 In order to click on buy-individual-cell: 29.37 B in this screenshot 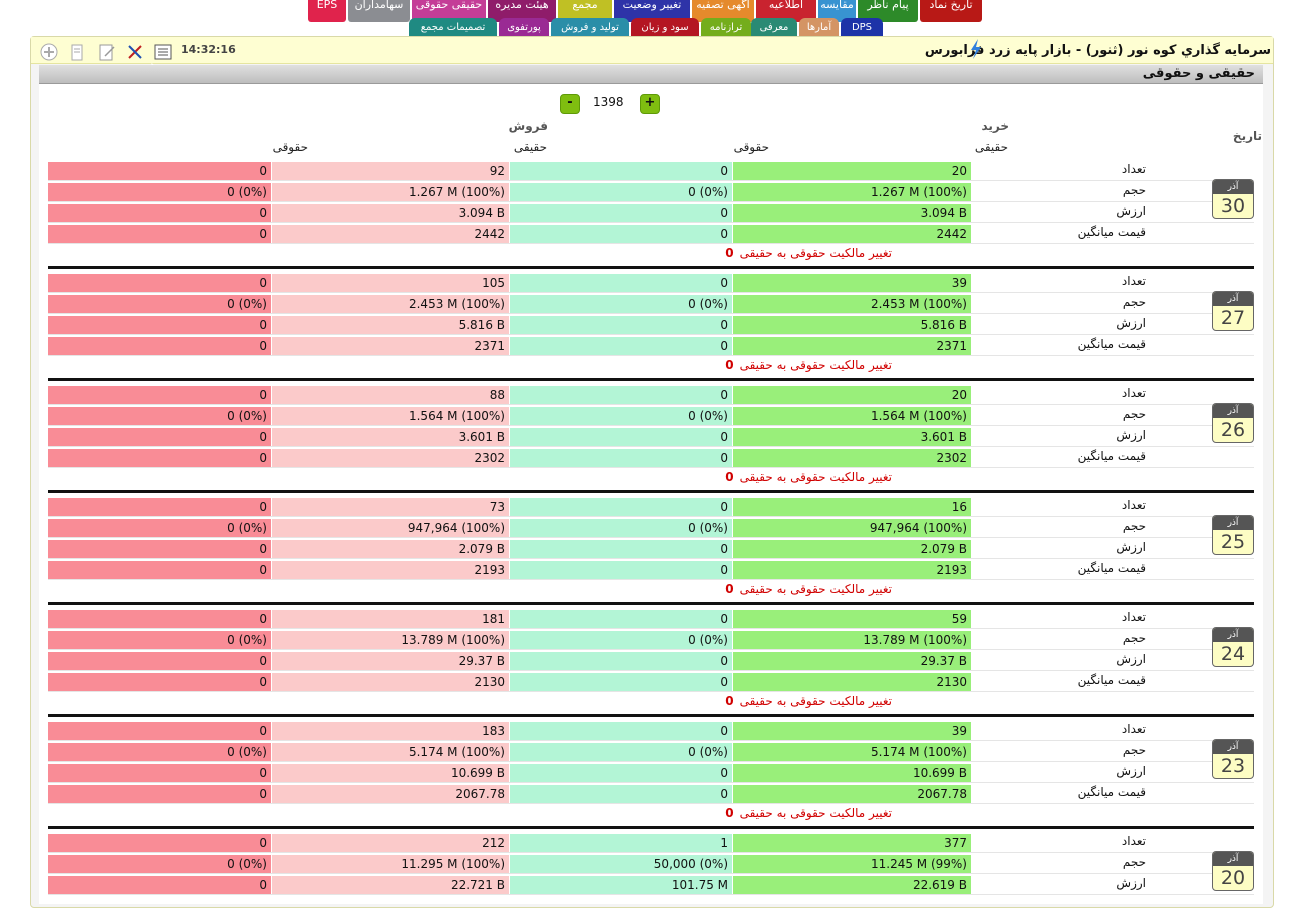, I will do `click(852, 661)`.